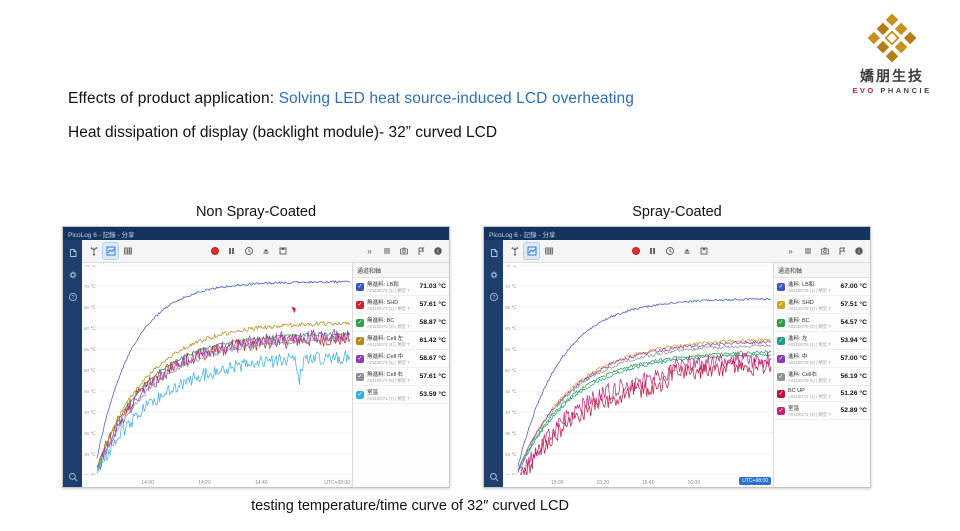 The width and height of the screenshot is (960, 531). What do you see at coordinates (755, 481) in the screenshot?
I see `utc-offset-badge: UTC+08:00` at bounding box center [755, 481].